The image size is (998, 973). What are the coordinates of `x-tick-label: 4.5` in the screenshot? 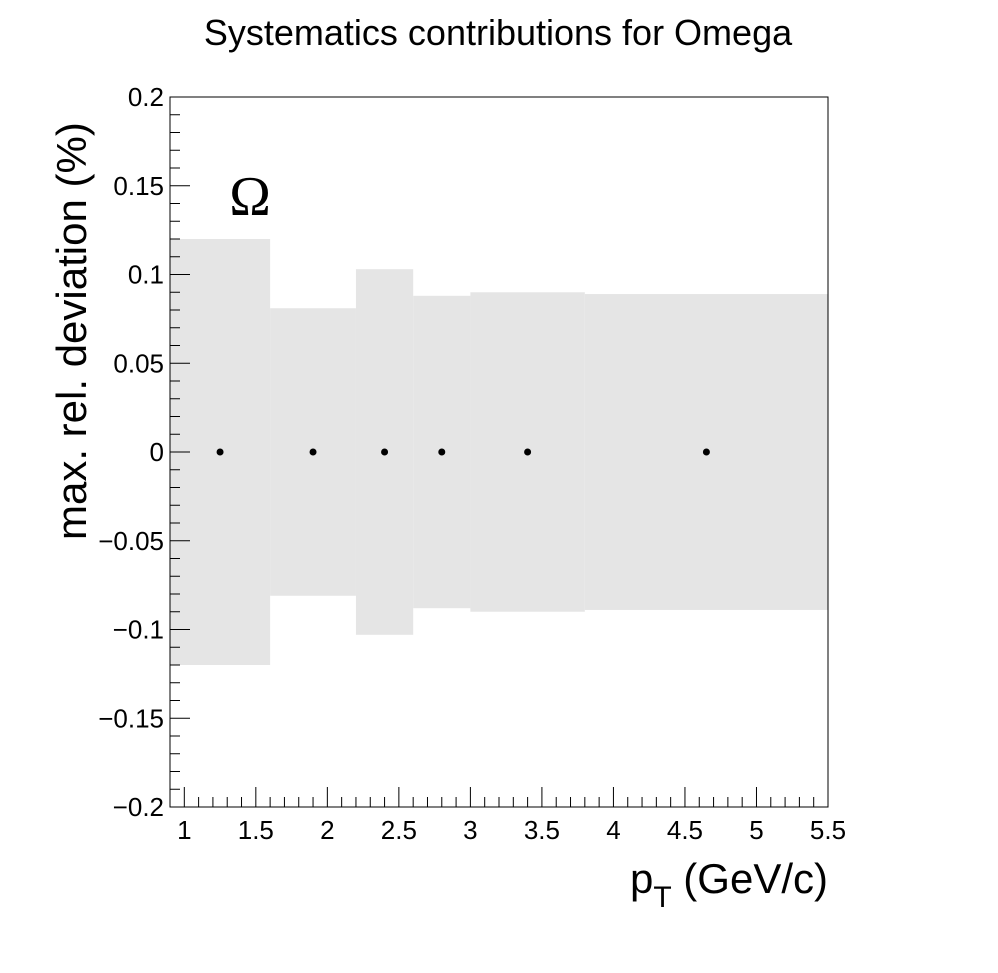 It's located at (685, 830).